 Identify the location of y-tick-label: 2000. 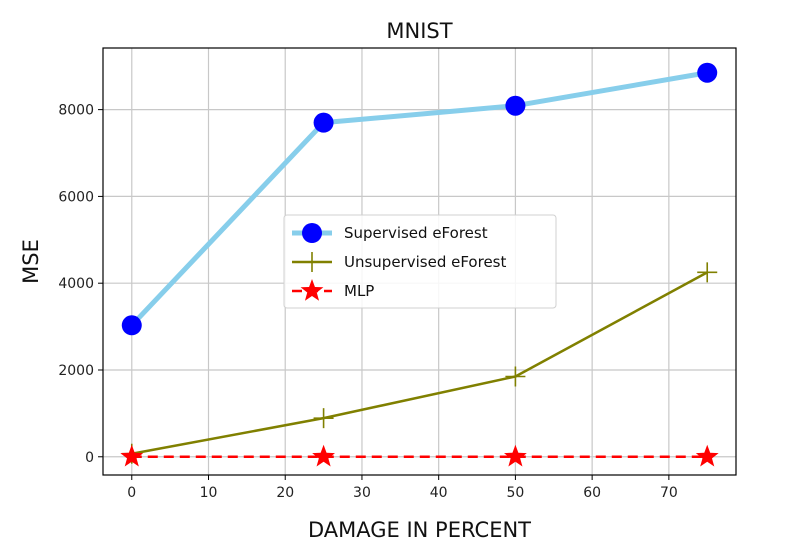
(76, 371).